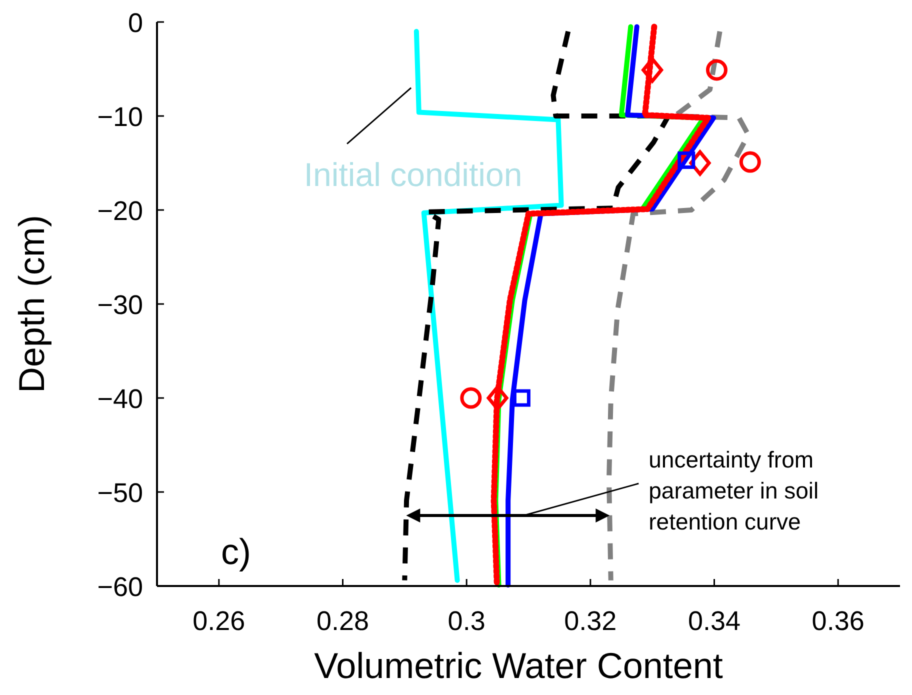  What do you see at coordinates (120, 587) in the screenshot?
I see `y-tick-label: −60` at bounding box center [120, 587].